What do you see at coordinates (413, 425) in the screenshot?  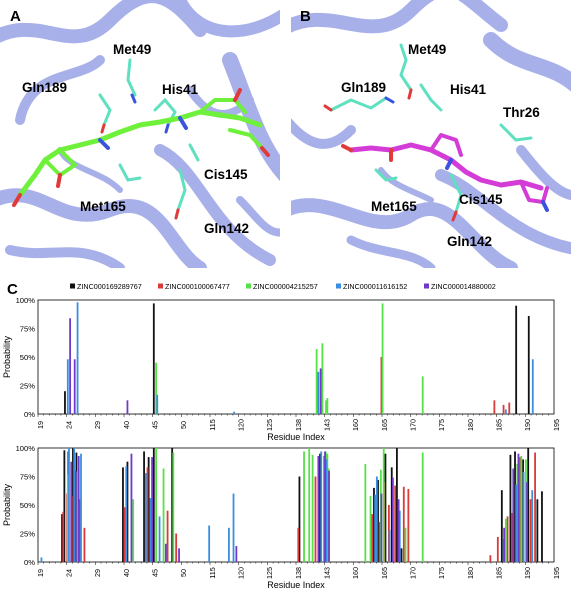 I see `x-tick-label: 170` at bounding box center [413, 425].